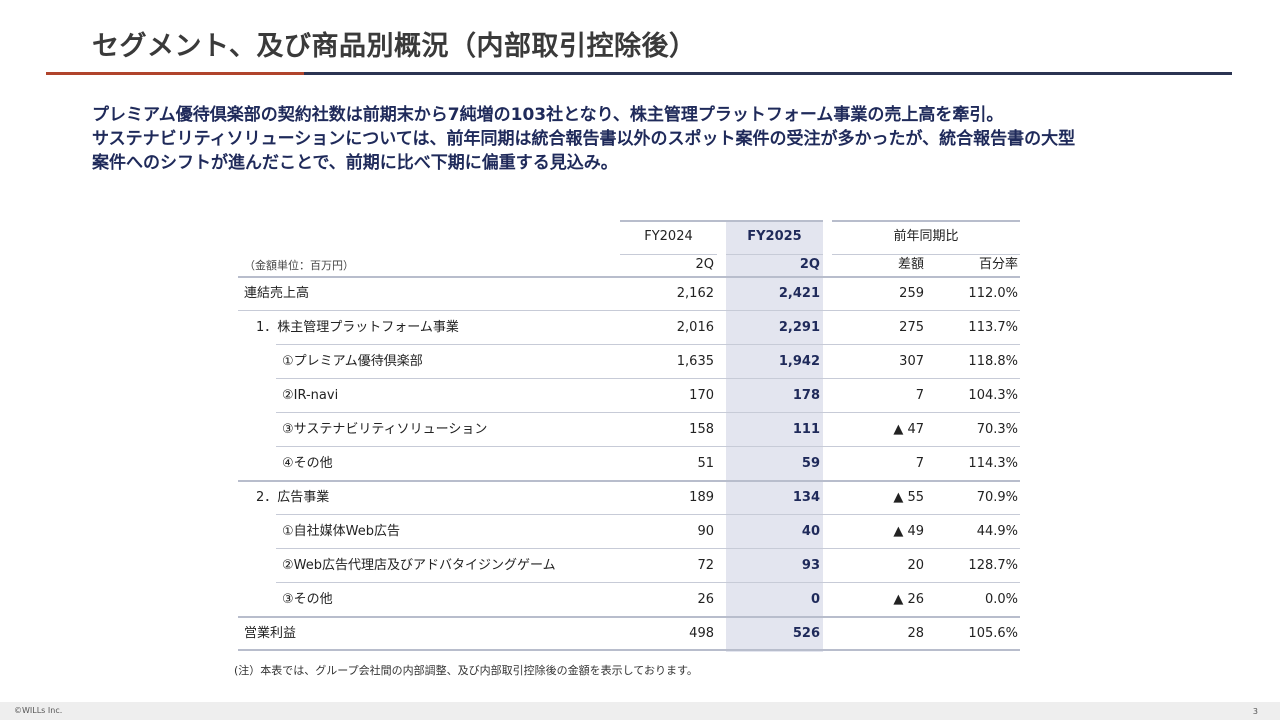  Describe the element at coordinates (701, 429) in the screenshot. I see `value-fy2024: 158` at that location.